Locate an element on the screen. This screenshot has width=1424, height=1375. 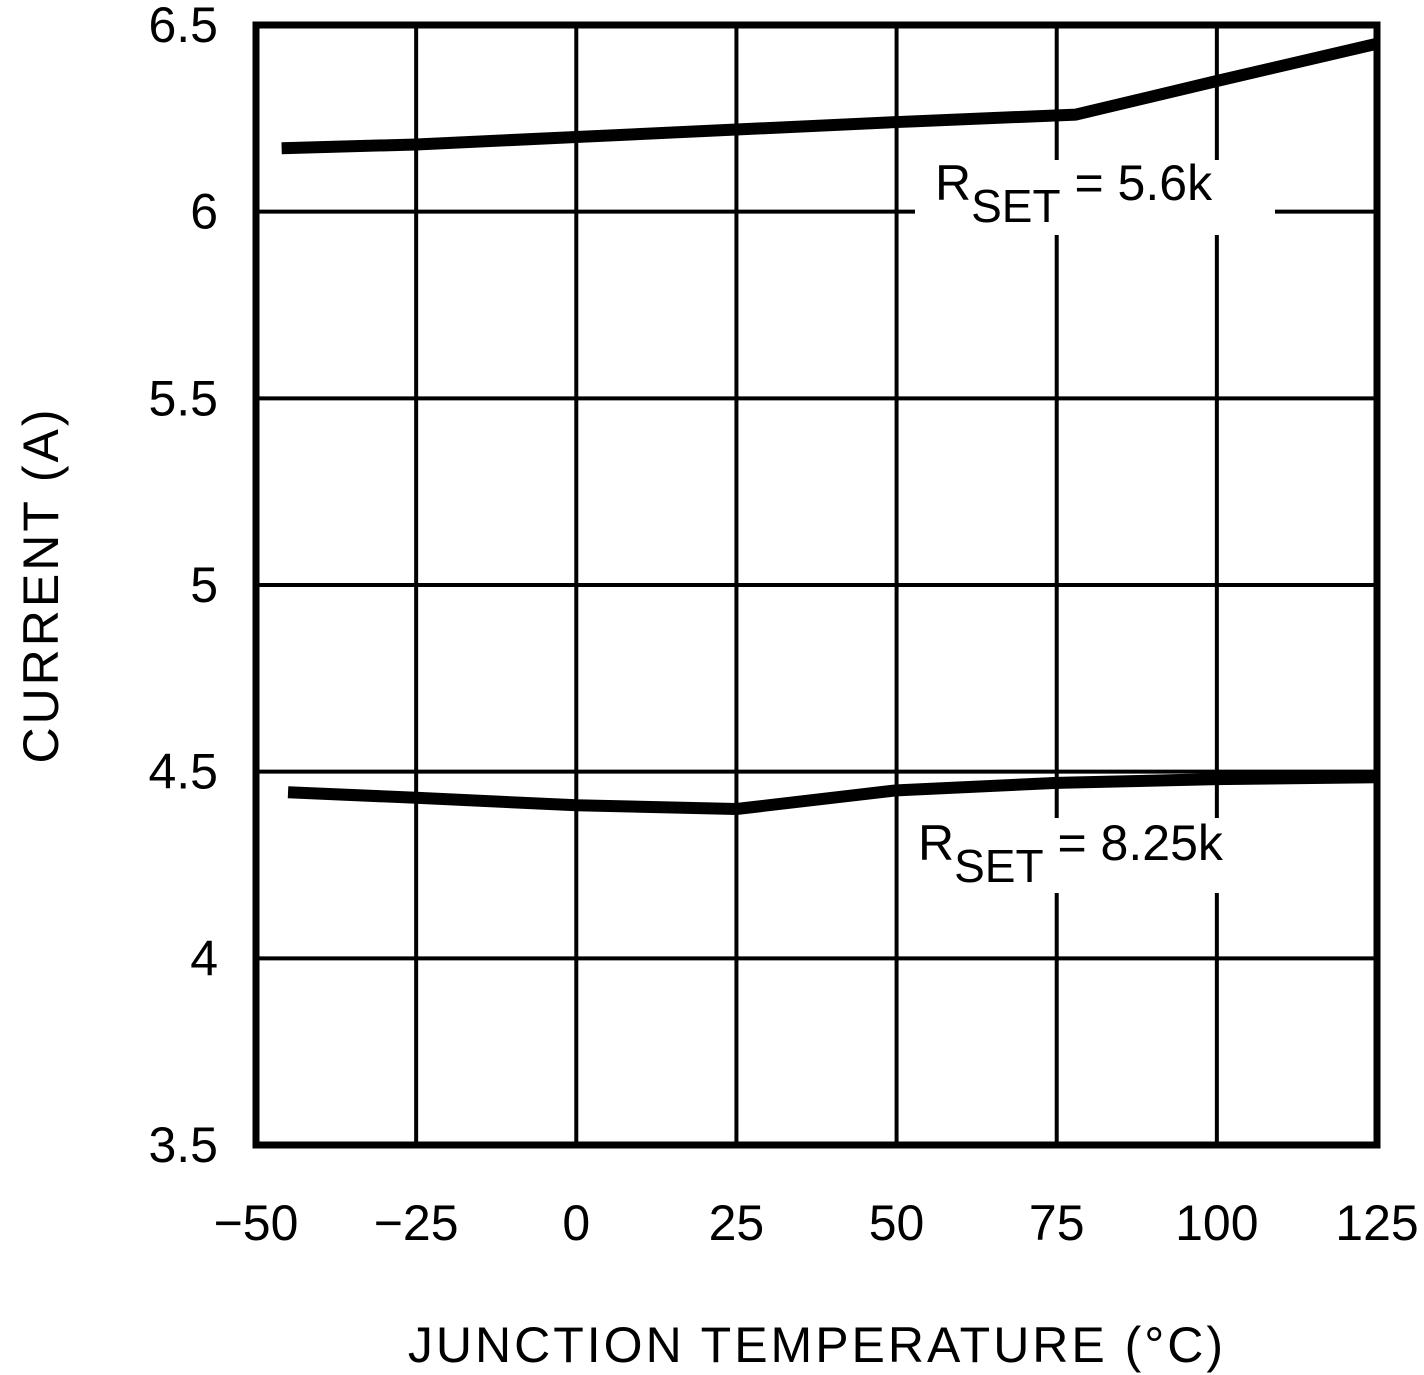
y-tick-label: 6 is located at coordinates (204, 212).